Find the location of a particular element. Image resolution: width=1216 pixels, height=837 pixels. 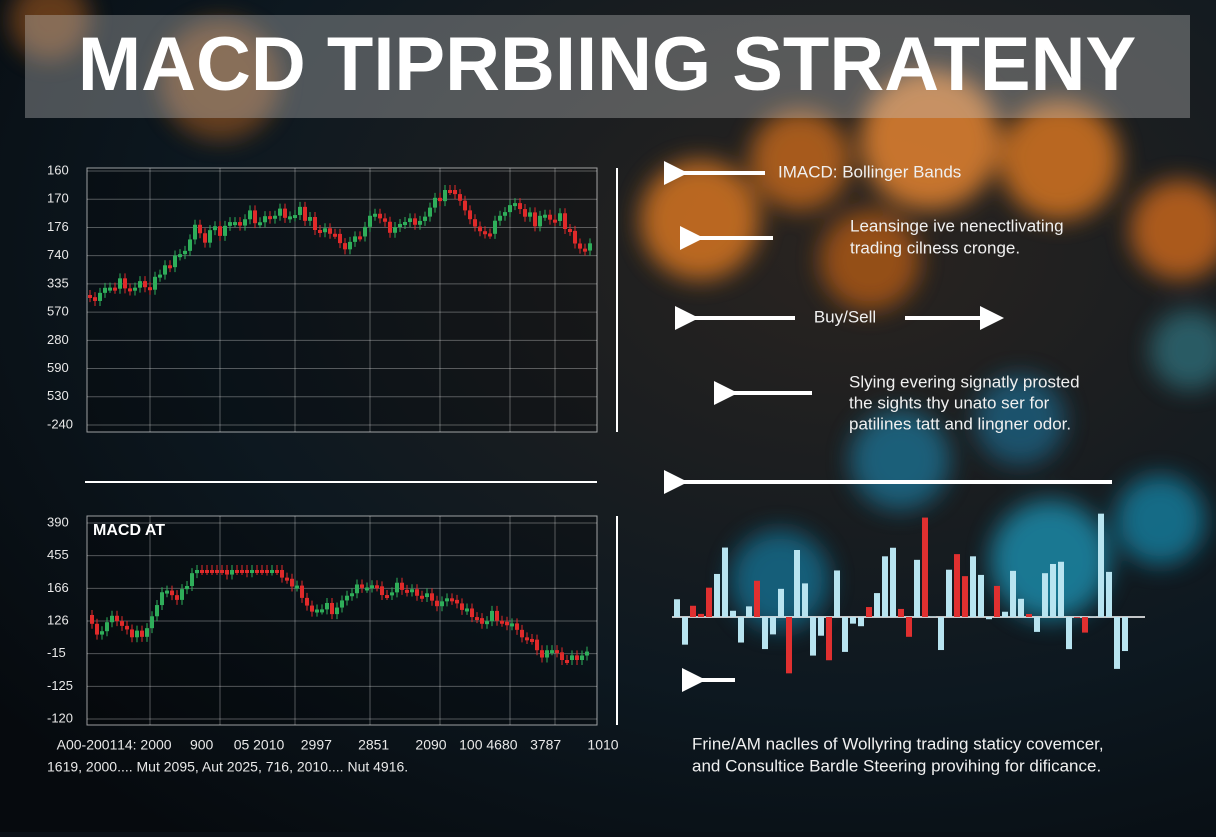

y-label: 570 is located at coordinates (58, 311).